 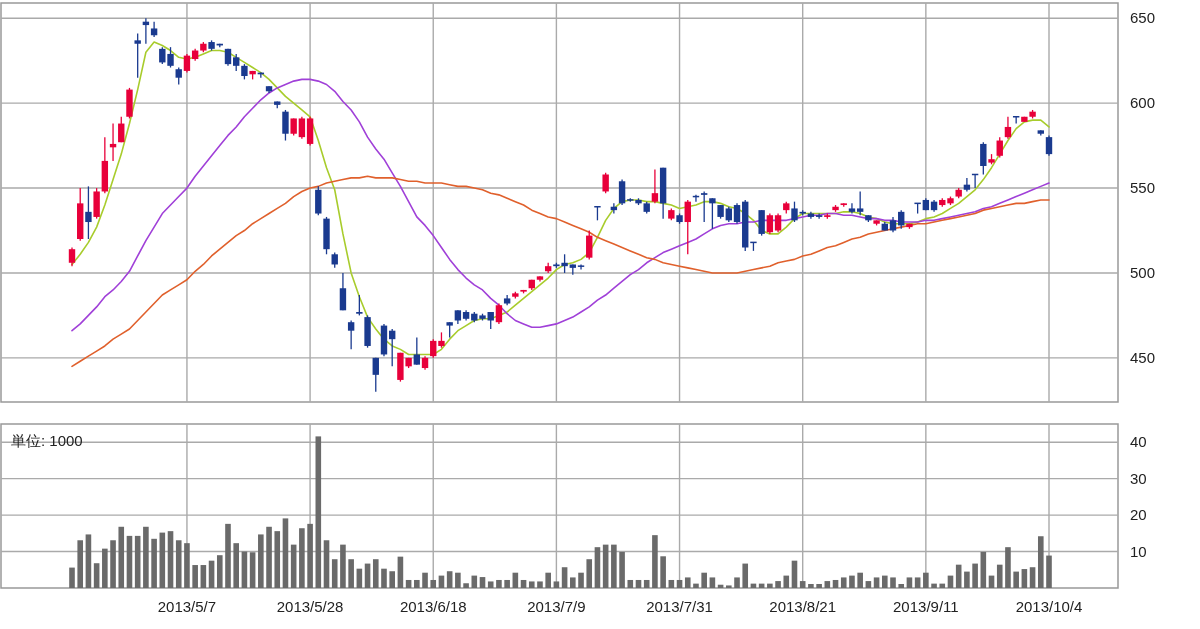 What do you see at coordinates (679, 606) in the screenshot?
I see `x-tick-label: 2013/7/31` at bounding box center [679, 606].